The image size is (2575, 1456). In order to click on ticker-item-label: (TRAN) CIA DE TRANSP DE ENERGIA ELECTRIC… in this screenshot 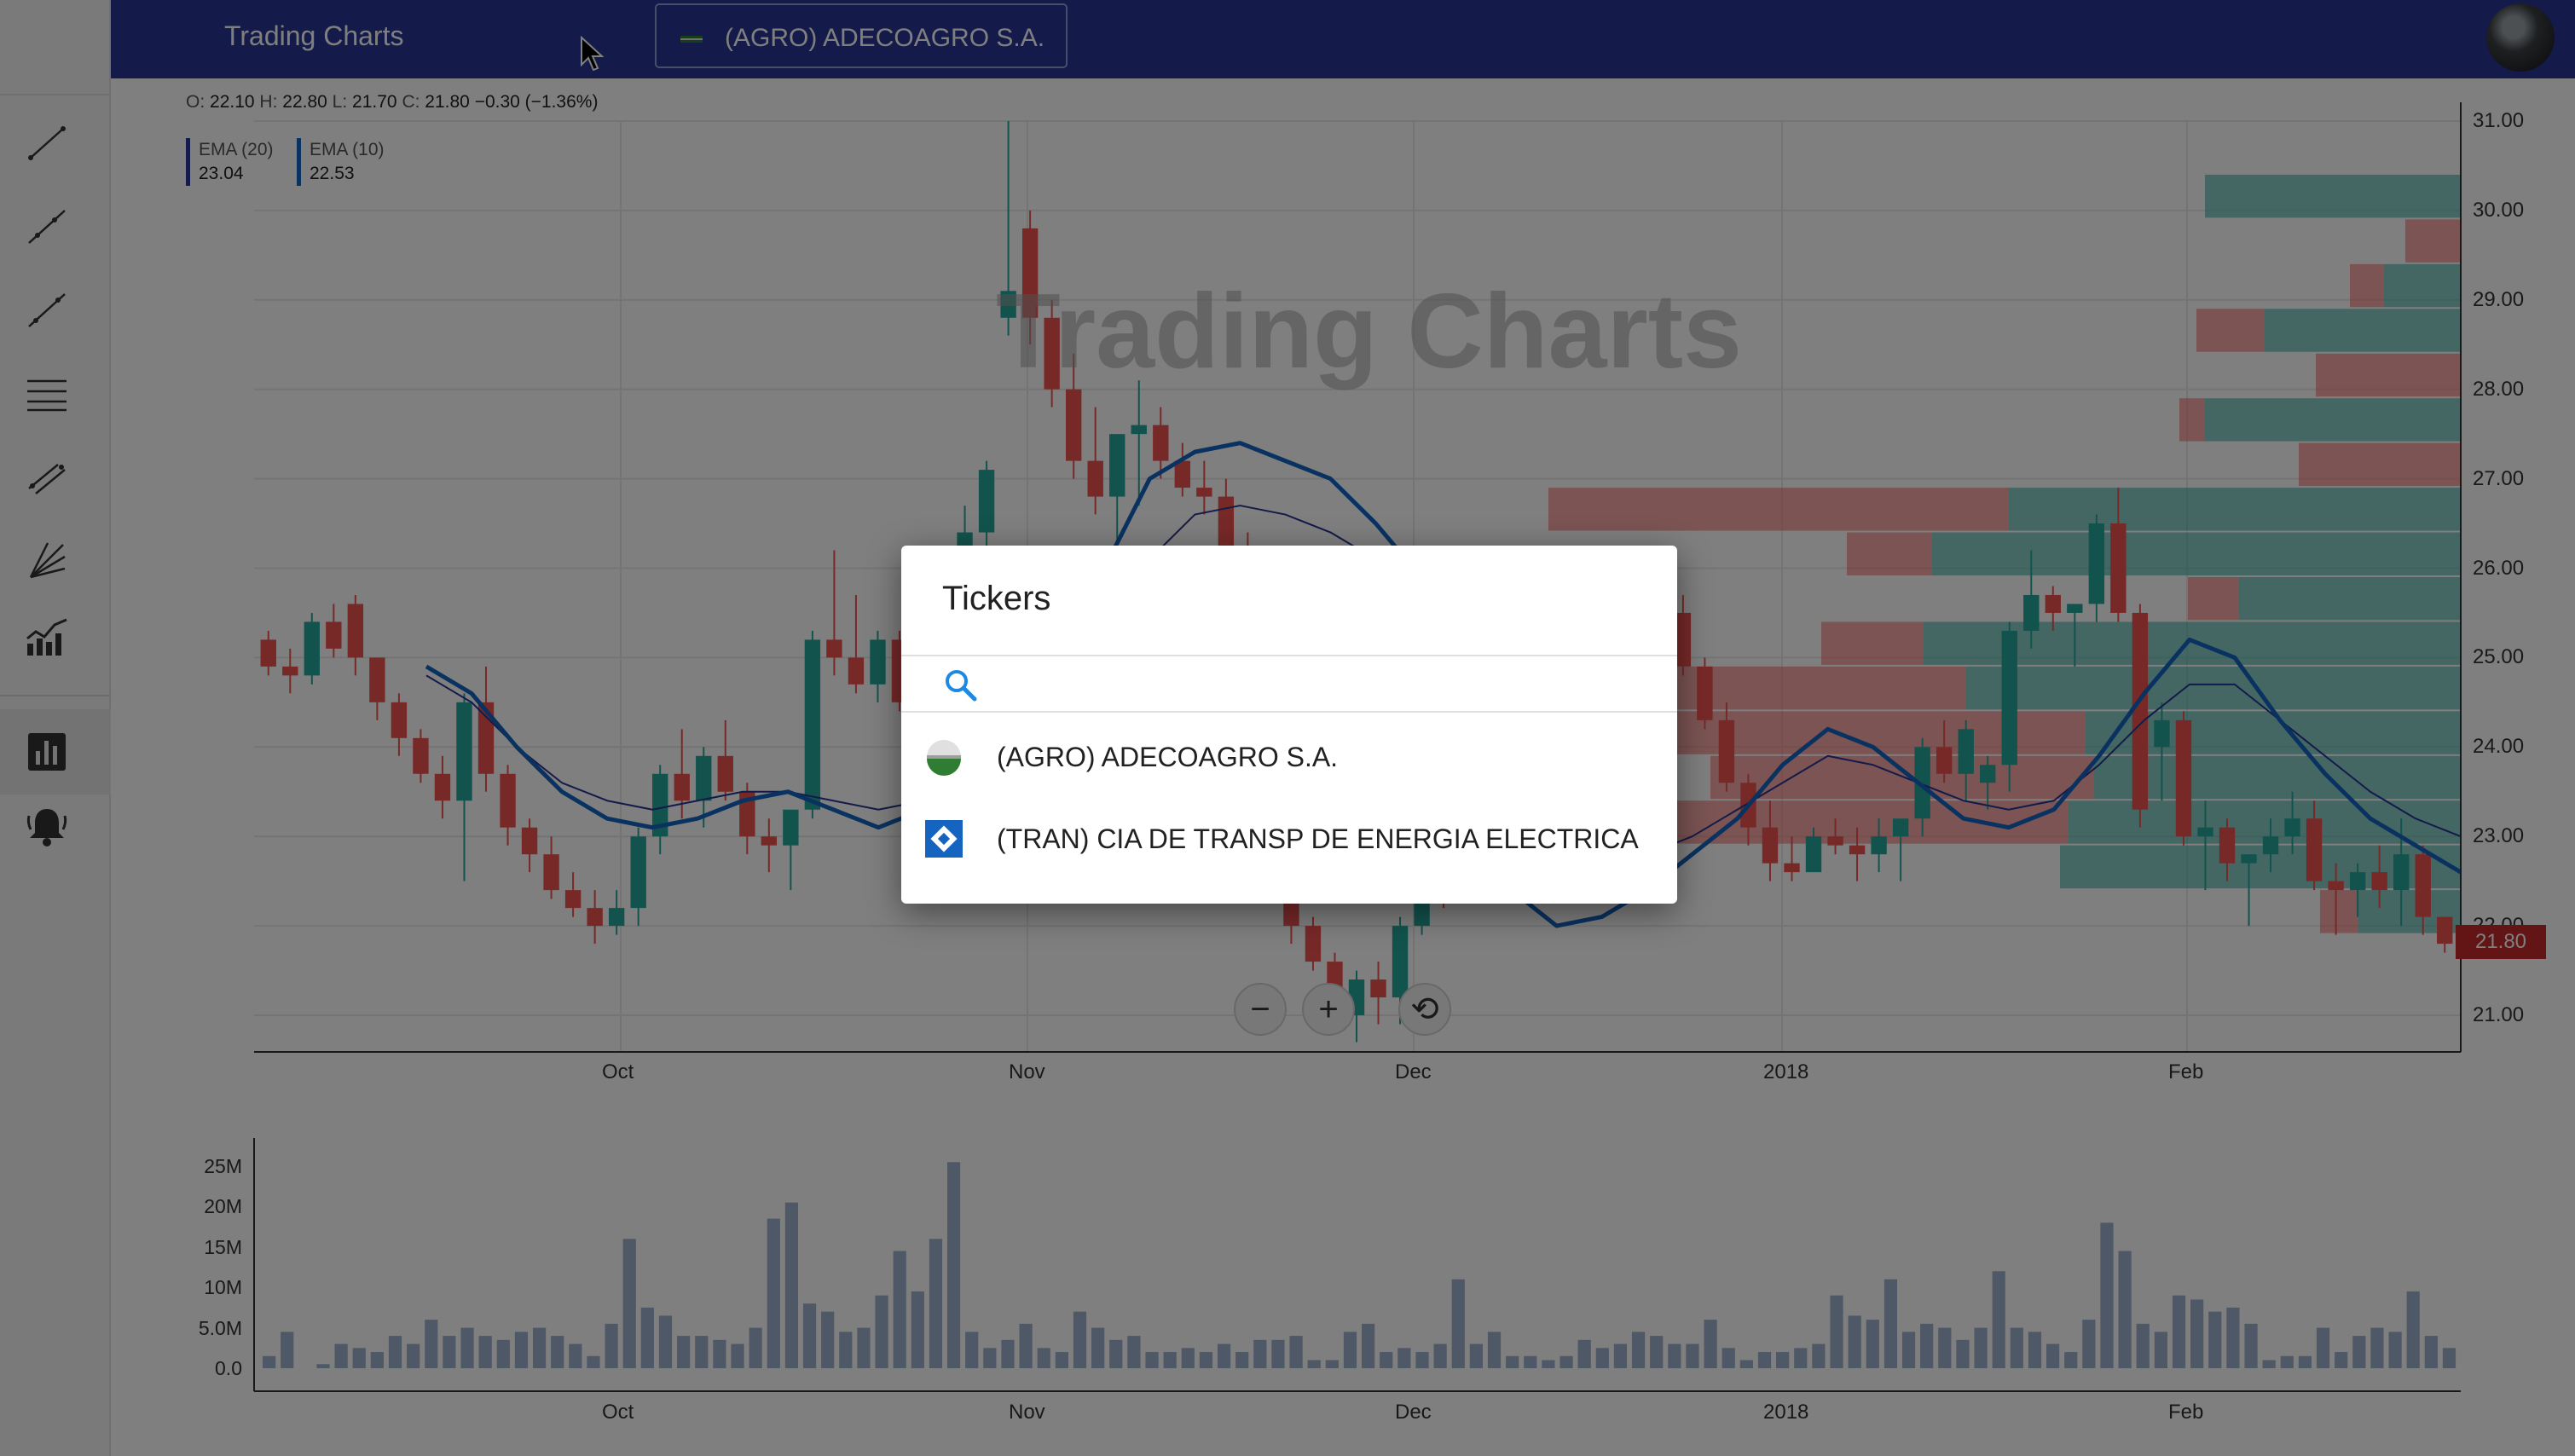, I will do `click(1318, 838)`.